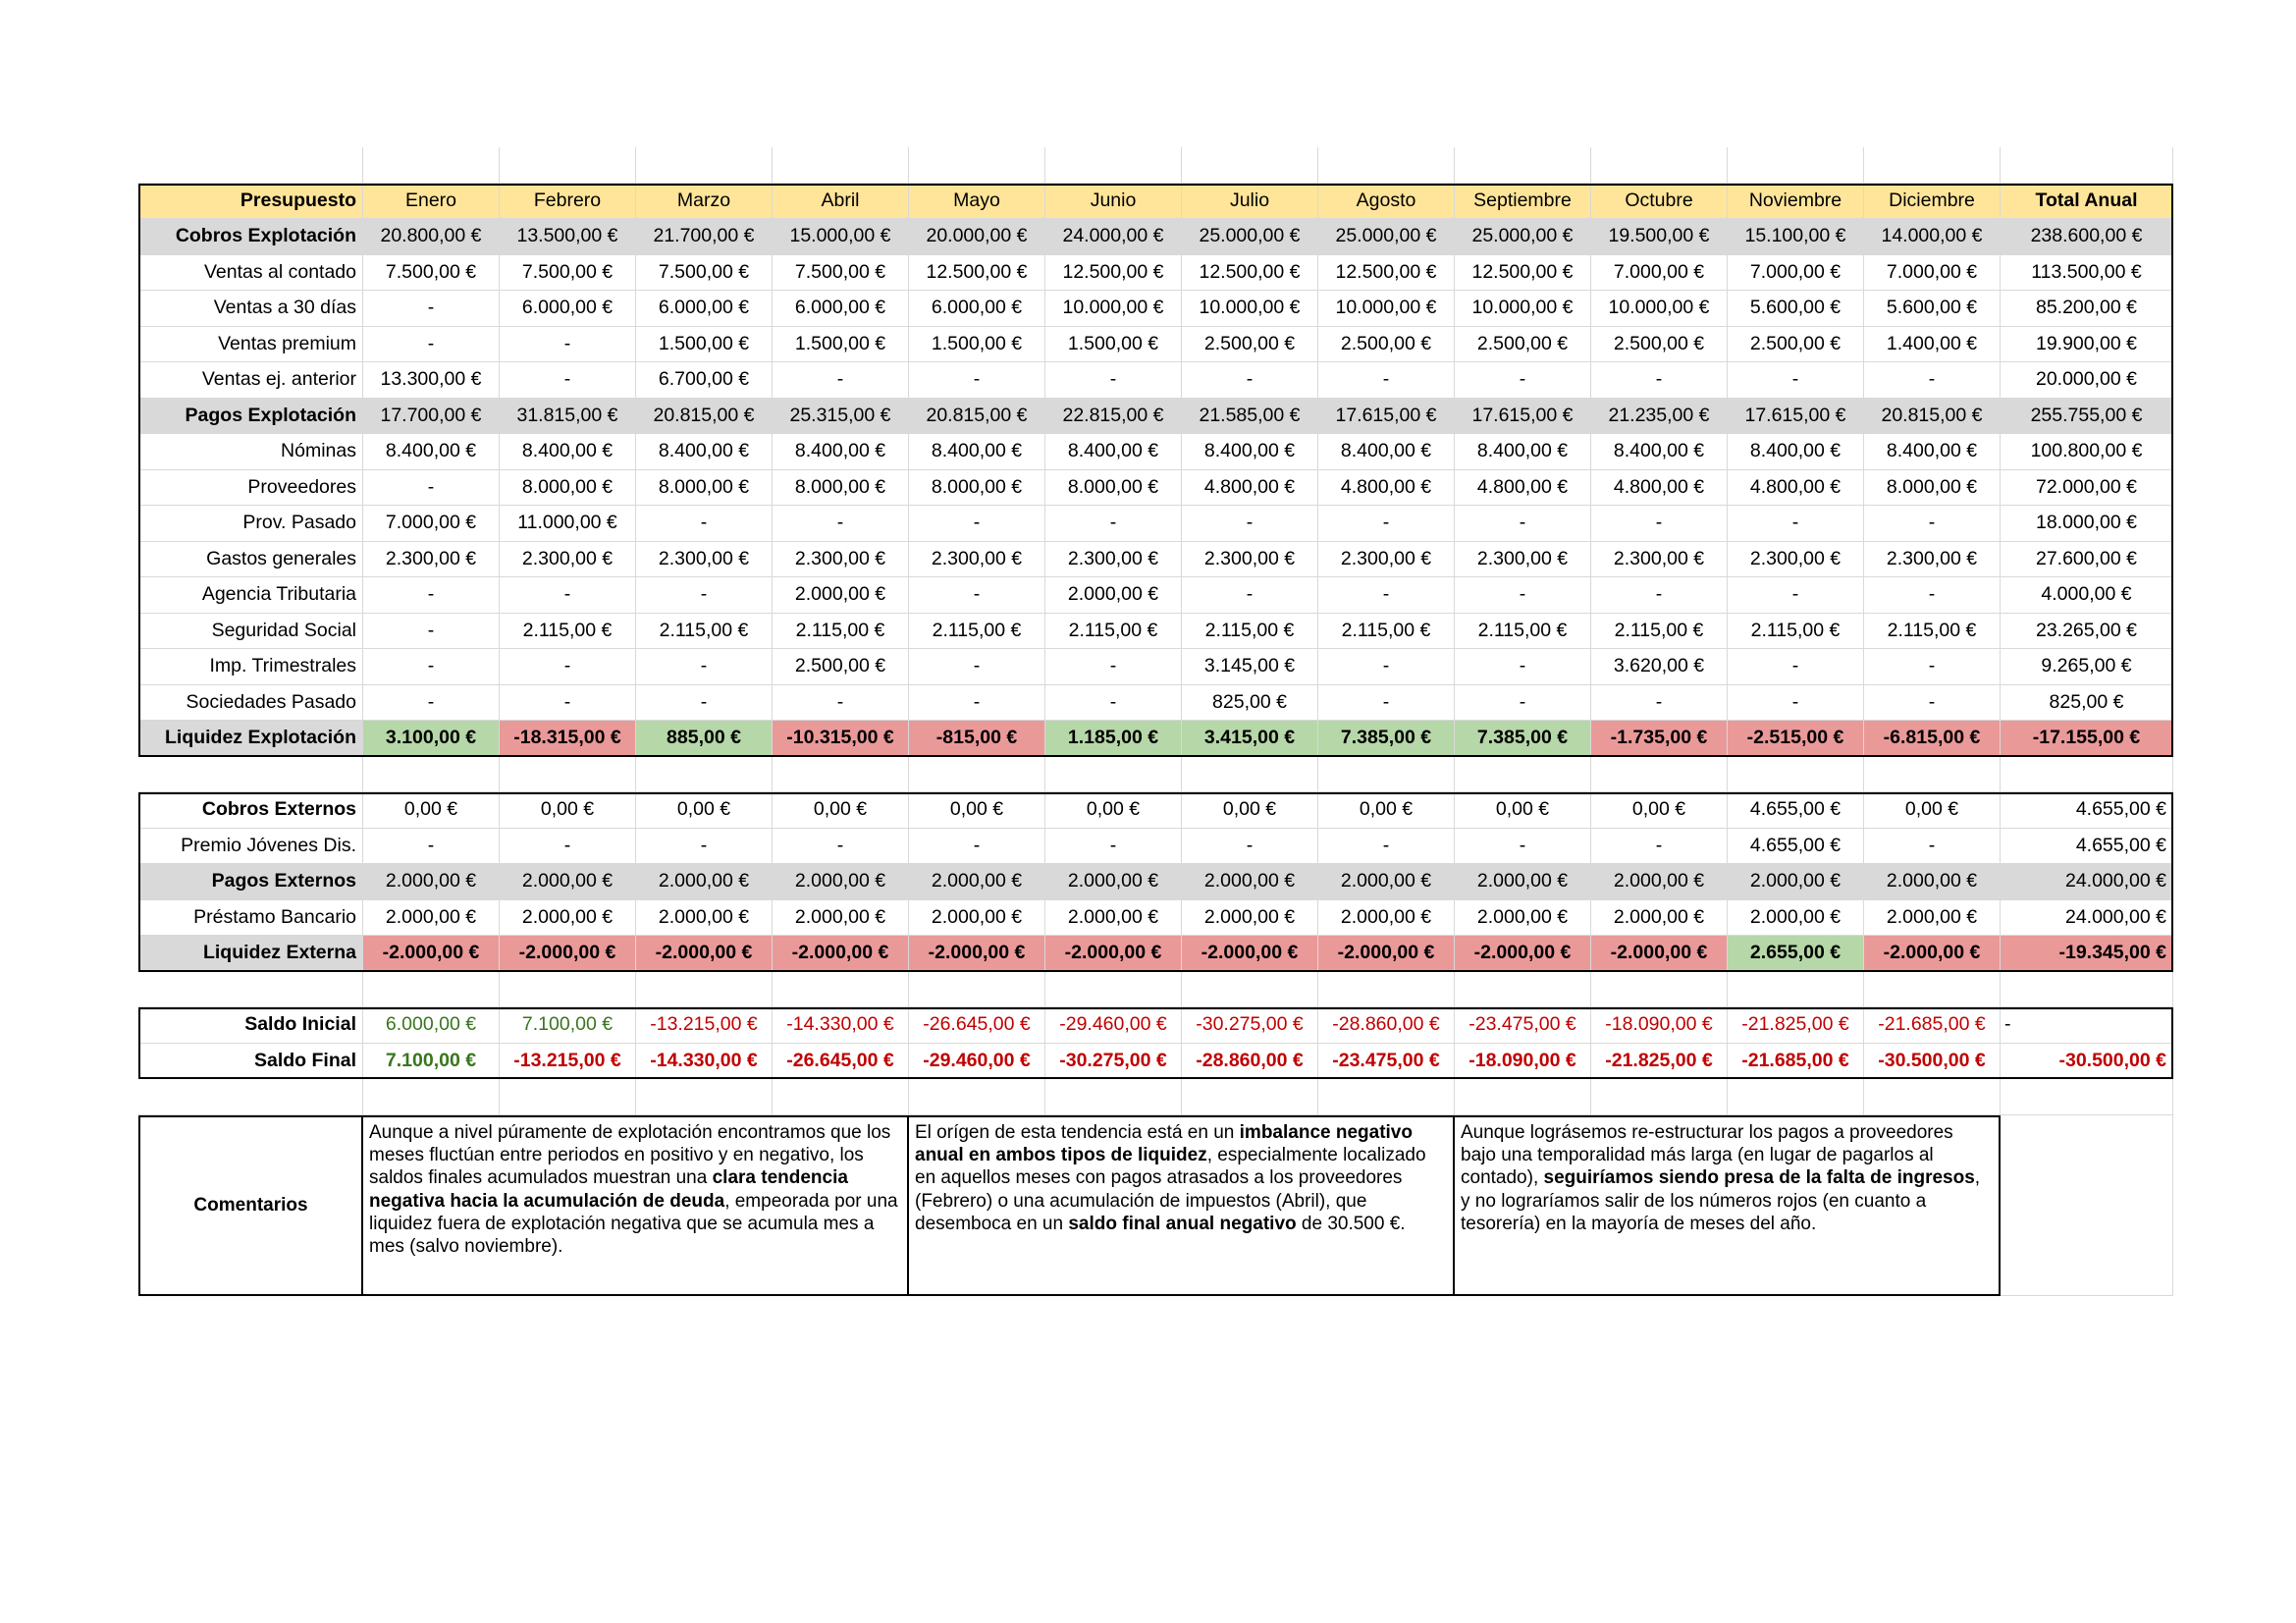  Describe the element at coordinates (2087, 201) in the screenshot. I see `header-total: Total Anual` at that location.